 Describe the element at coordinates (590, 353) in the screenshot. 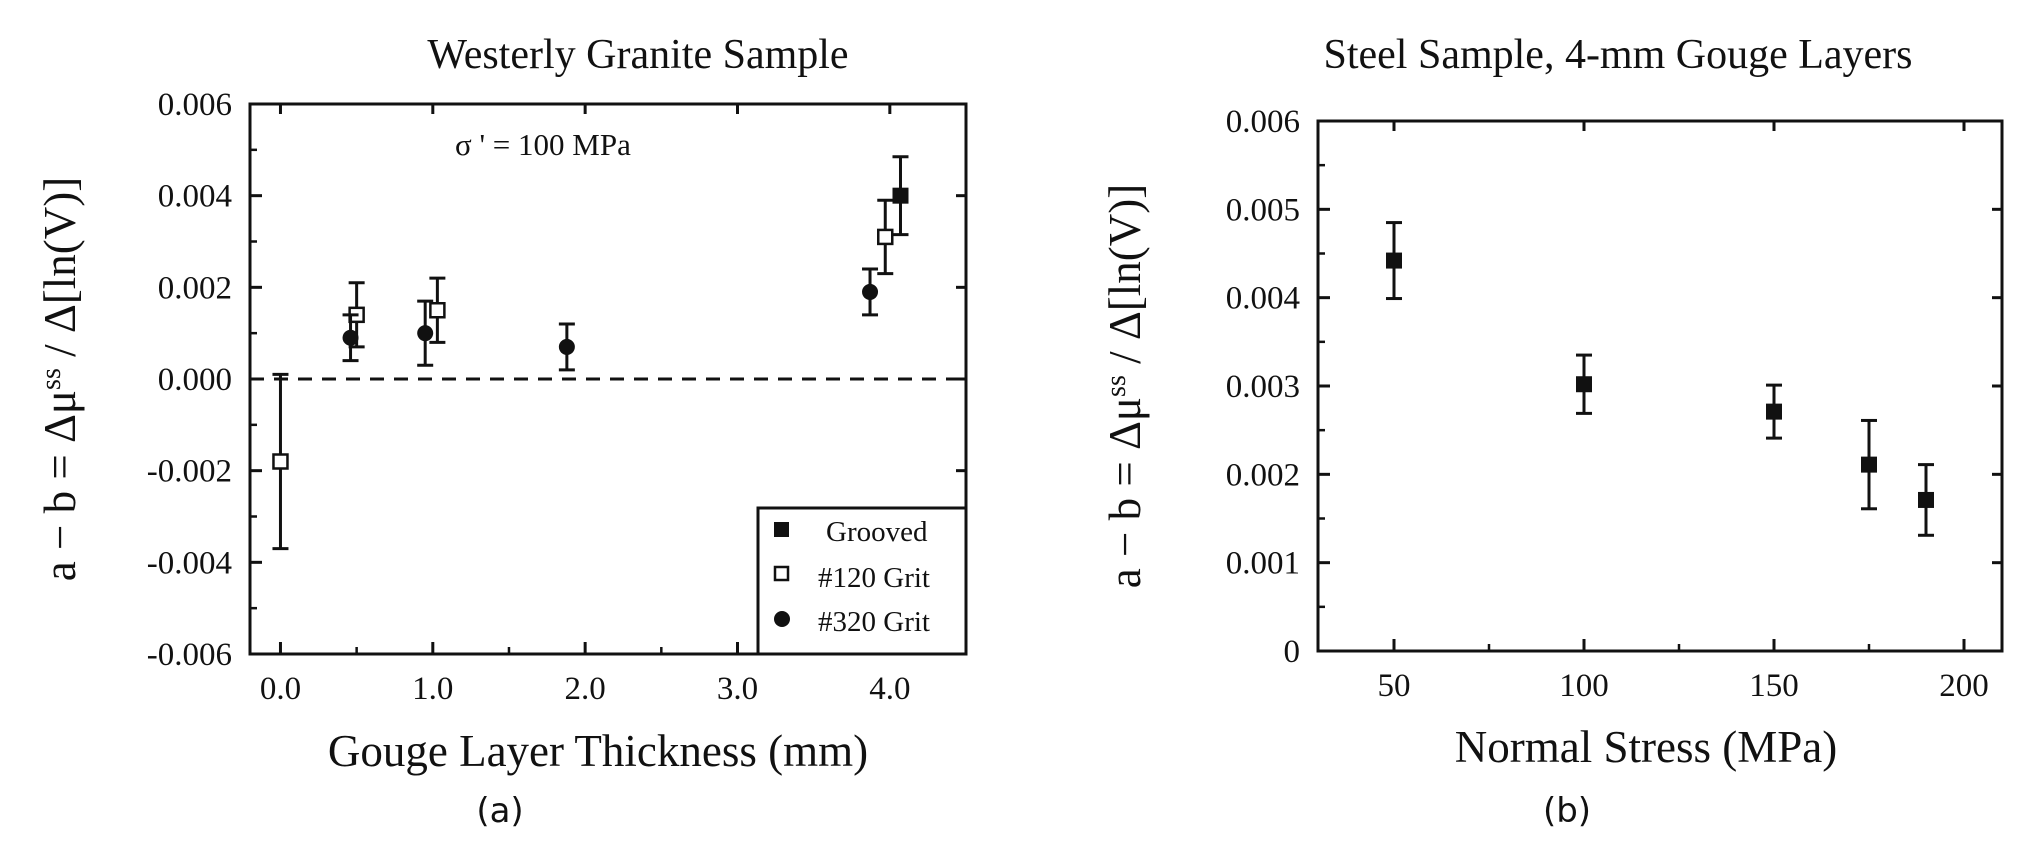

I see `chart-a-data-points` at that location.